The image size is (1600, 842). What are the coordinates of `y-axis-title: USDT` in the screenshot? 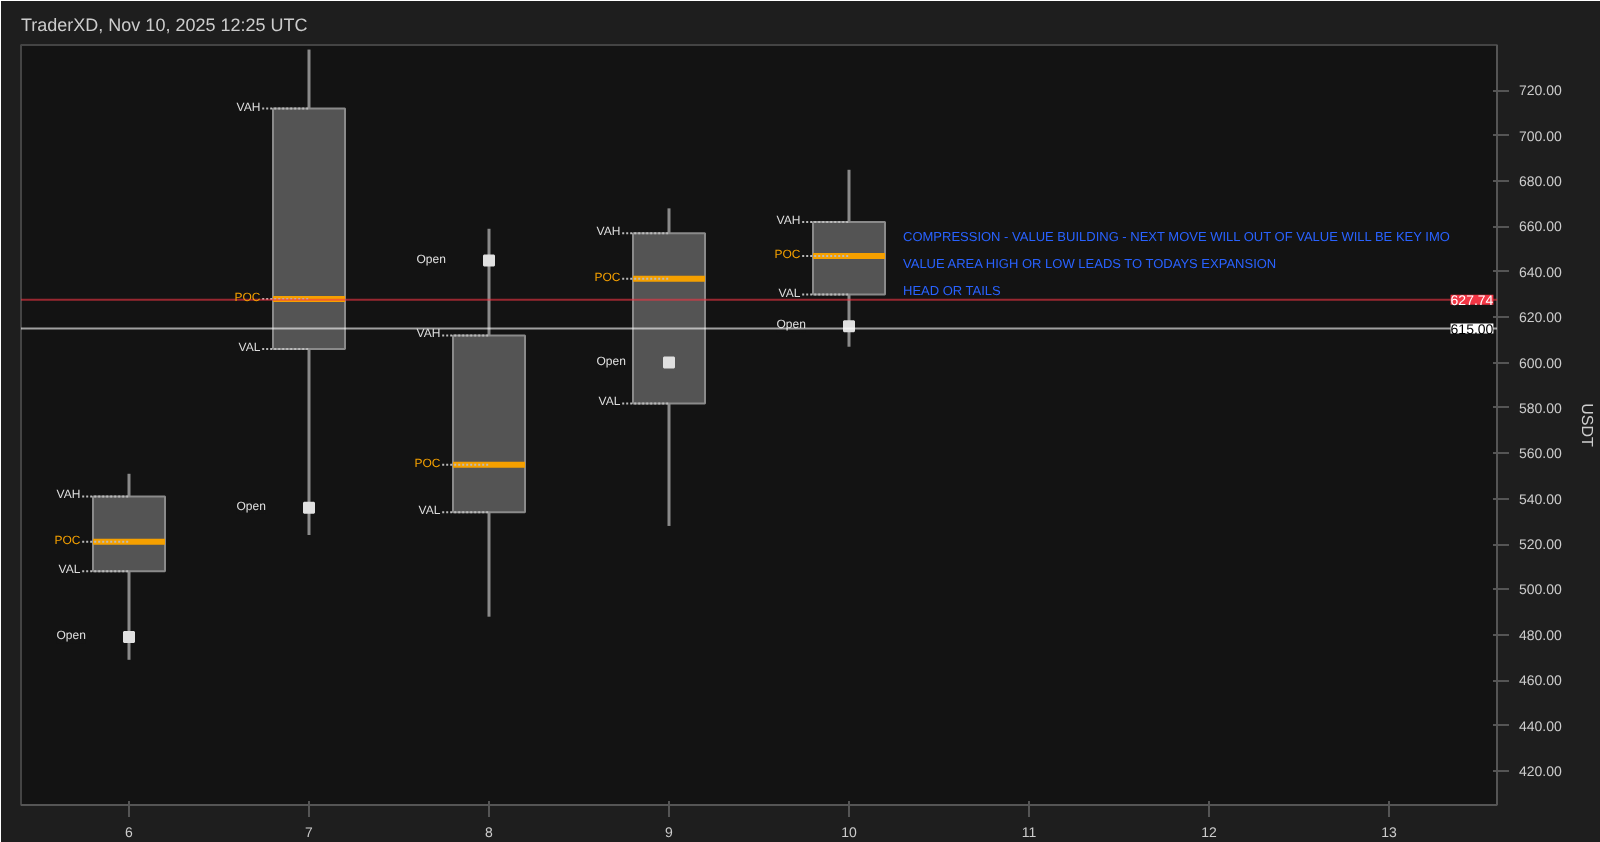 It's located at (1586, 425).